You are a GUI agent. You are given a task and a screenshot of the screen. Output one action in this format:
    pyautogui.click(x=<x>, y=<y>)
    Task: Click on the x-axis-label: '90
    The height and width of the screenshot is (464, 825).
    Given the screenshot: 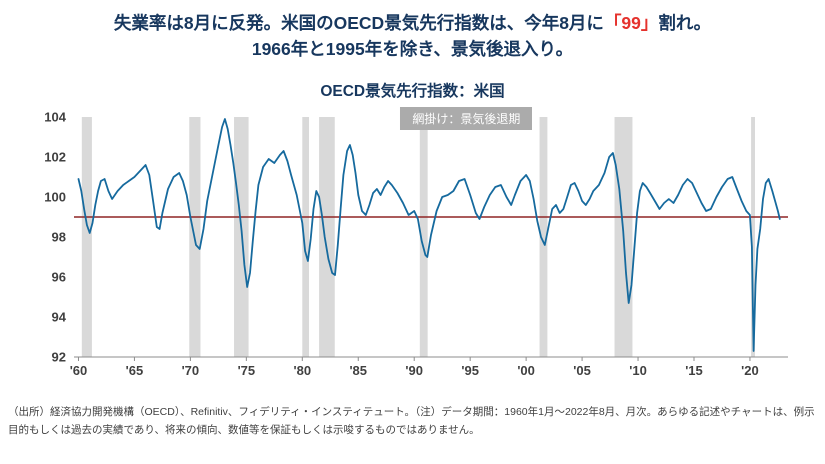 What is the action you would take?
    pyautogui.click(x=414, y=370)
    